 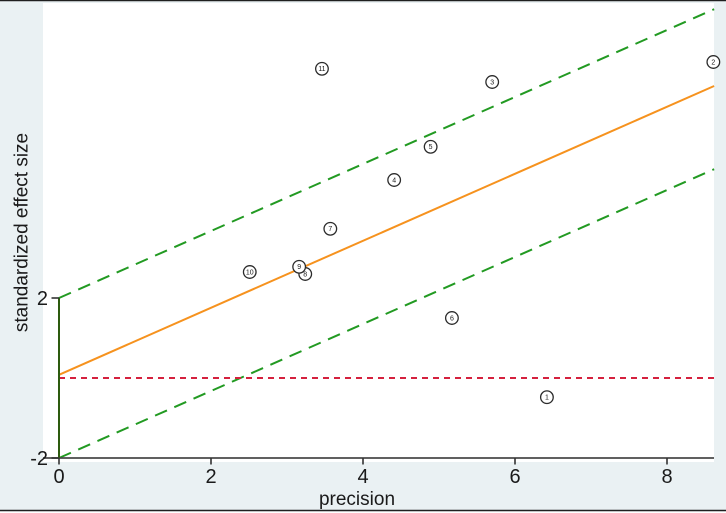 I want to click on figure-border-bottom-gap, so click(x=363, y=512).